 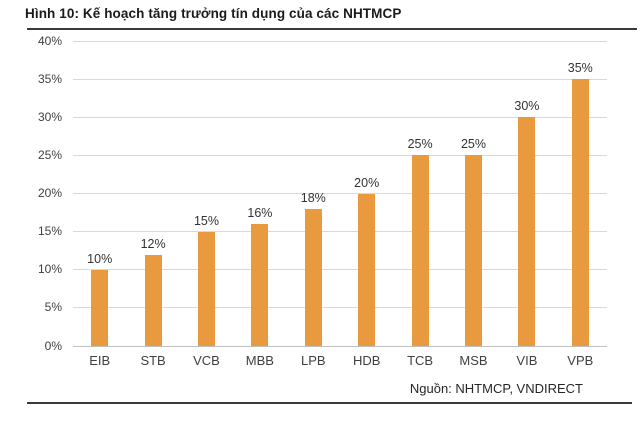 I want to click on data-label-vcb: 15%, so click(x=206, y=220).